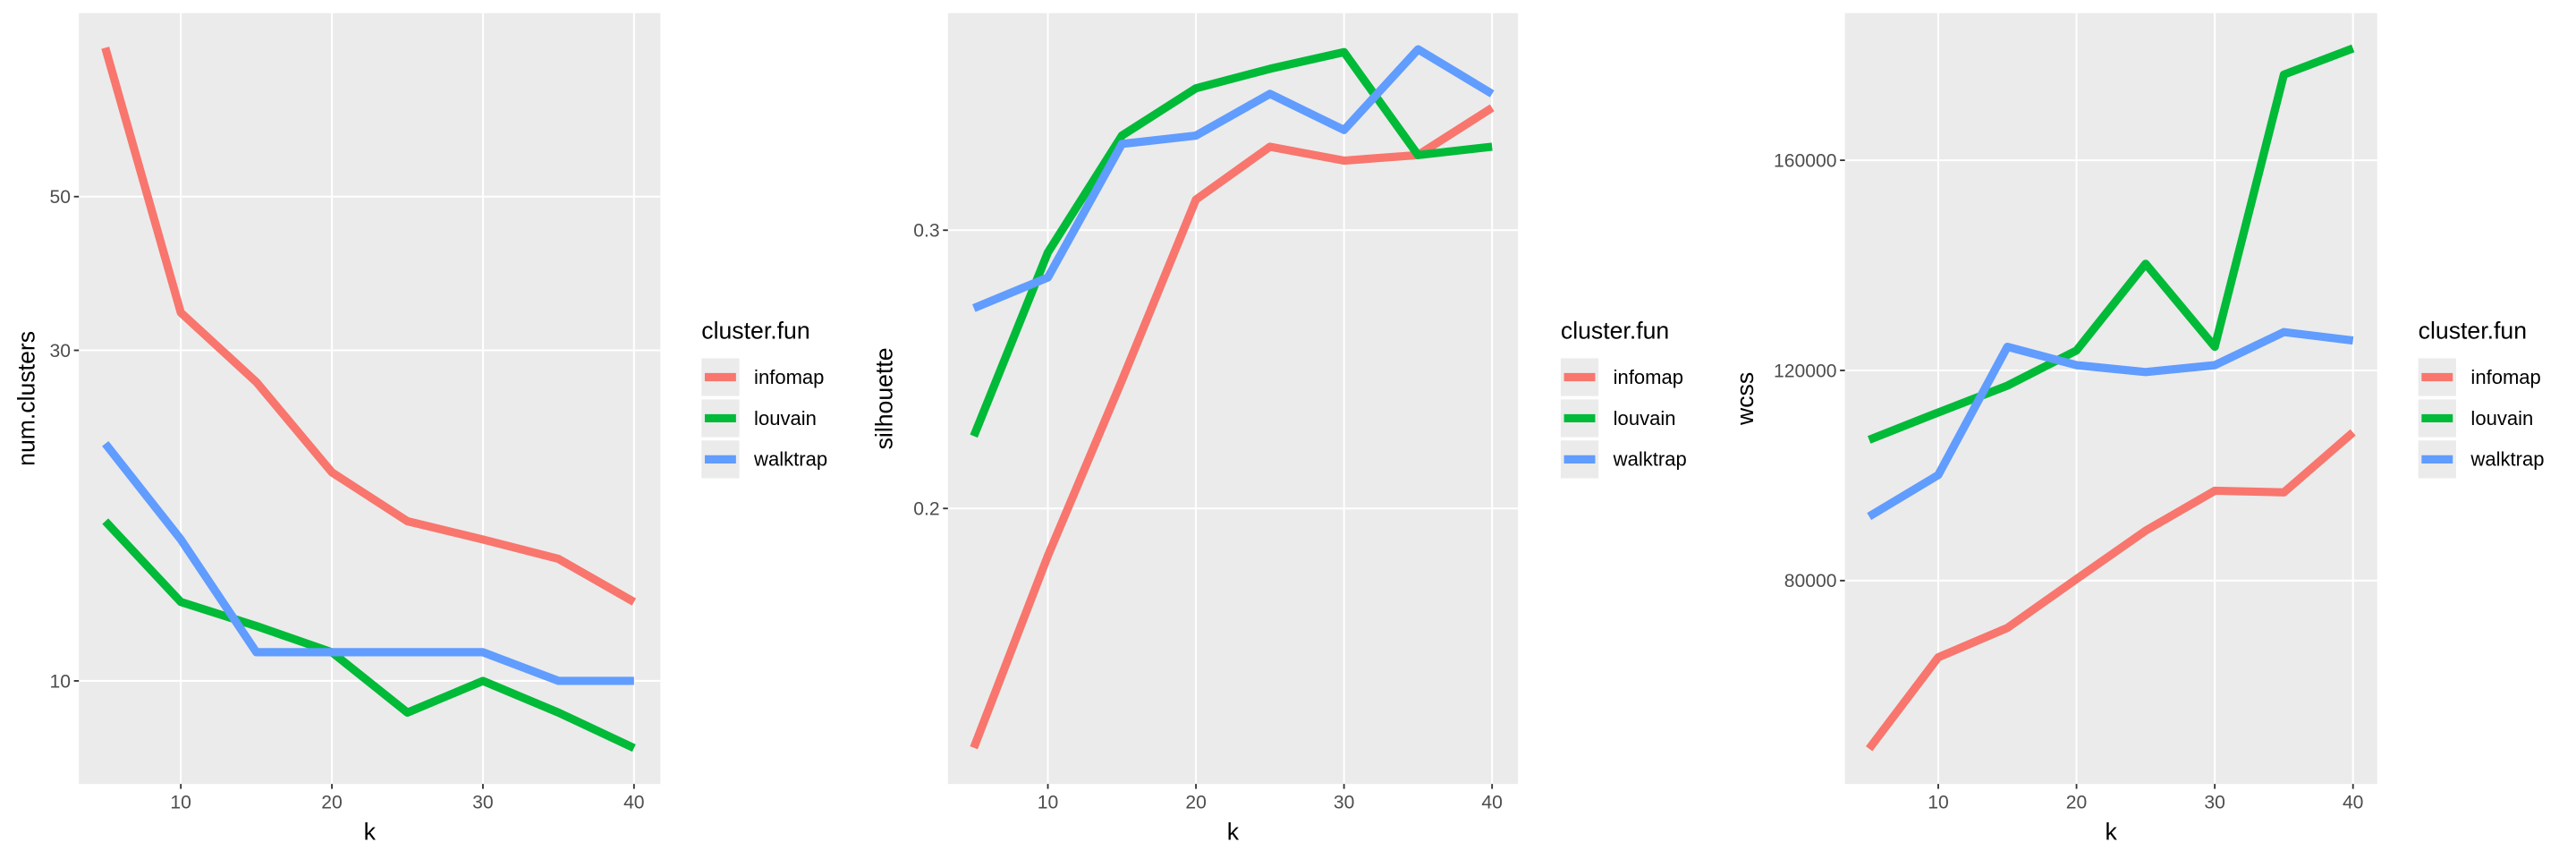  What do you see at coordinates (60, 681) in the screenshot?
I see `y-tick-label: 10` at bounding box center [60, 681].